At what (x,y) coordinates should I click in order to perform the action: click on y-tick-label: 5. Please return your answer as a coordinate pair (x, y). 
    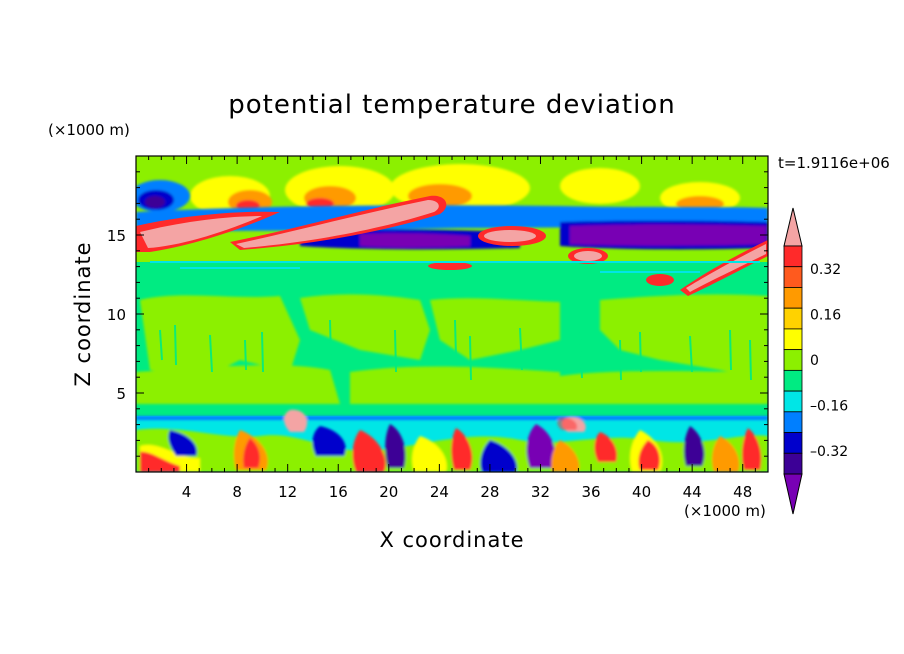
    Looking at the image, I should click on (121, 394).